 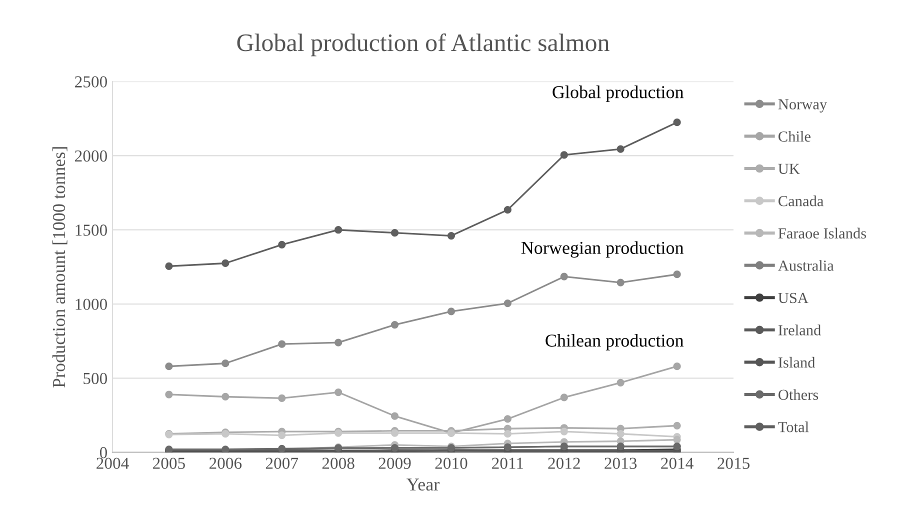 What do you see at coordinates (789, 169) in the screenshot?
I see `legend-label: UK` at bounding box center [789, 169].